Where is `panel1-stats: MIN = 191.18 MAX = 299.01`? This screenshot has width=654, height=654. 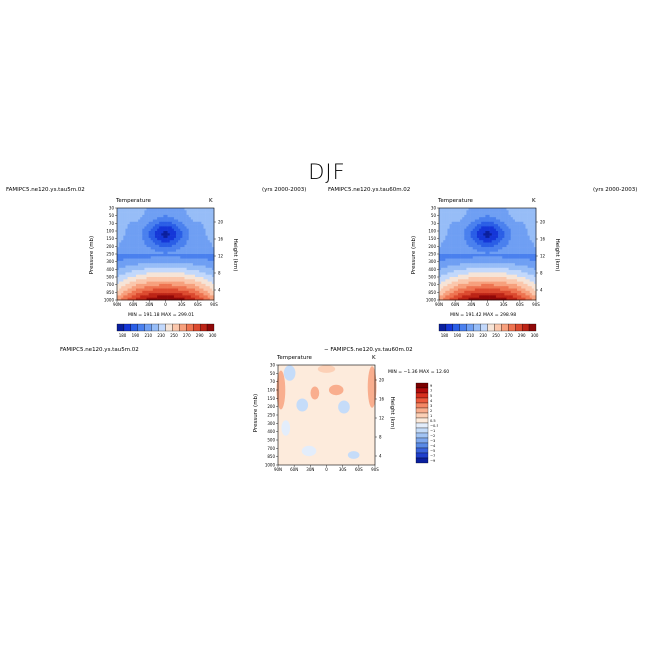 panel1-stats: MIN = 191.18 MAX = 299.01 is located at coordinates (161, 315).